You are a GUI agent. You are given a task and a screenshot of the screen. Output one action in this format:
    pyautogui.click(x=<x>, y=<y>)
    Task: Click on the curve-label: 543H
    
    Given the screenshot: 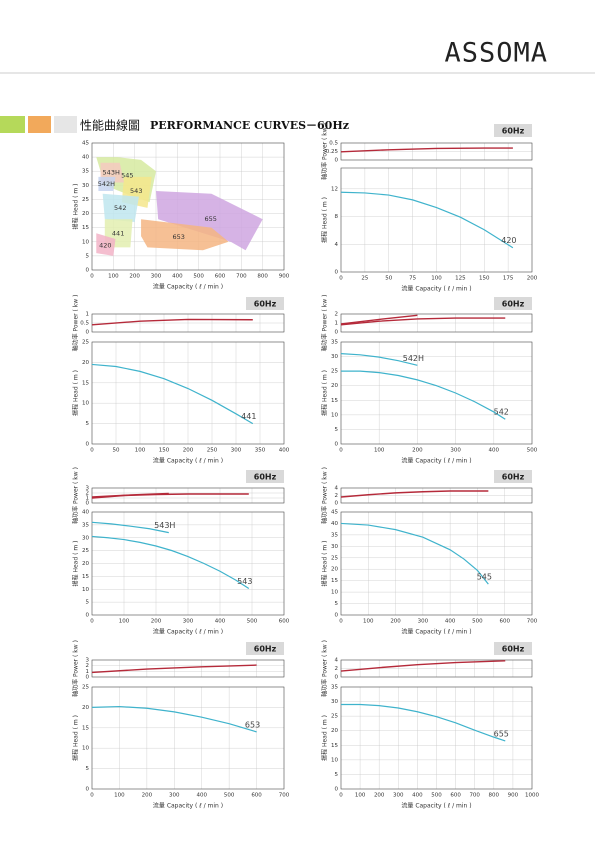 What is the action you would take?
    pyautogui.click(x=164, y=525)
    